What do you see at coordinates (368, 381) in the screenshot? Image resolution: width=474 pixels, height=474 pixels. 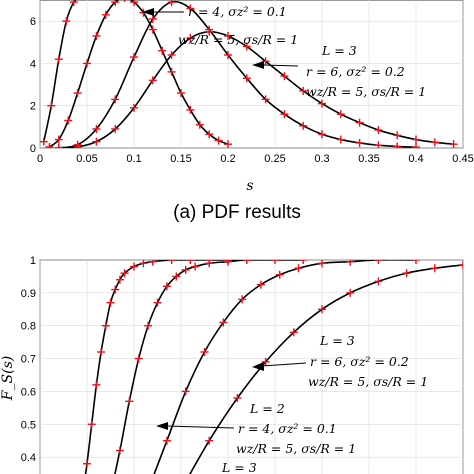 I see `cdf-annotation-1-line-3: wz/R = 5, σs/R = 1` at bounding box center [368, 381].